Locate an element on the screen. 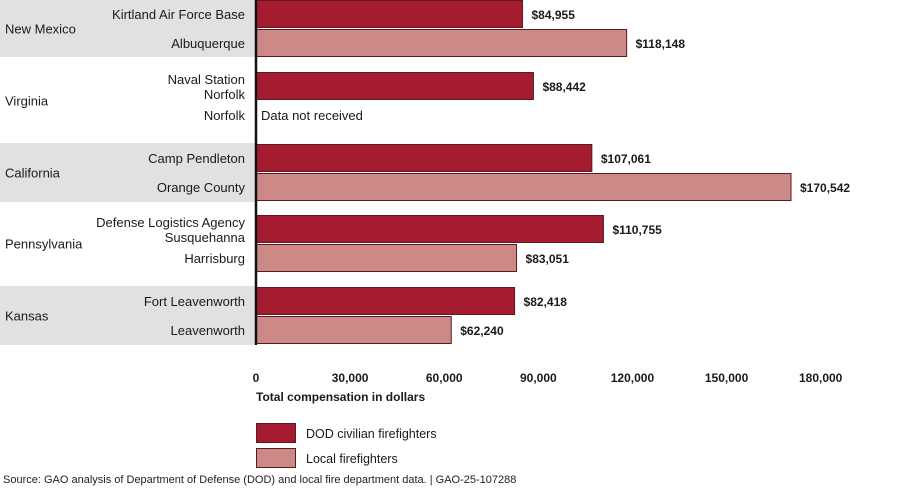 The height and width of the screenshot is (491, 899). x-tick-label: 0 is located at coordinates (256, 378).